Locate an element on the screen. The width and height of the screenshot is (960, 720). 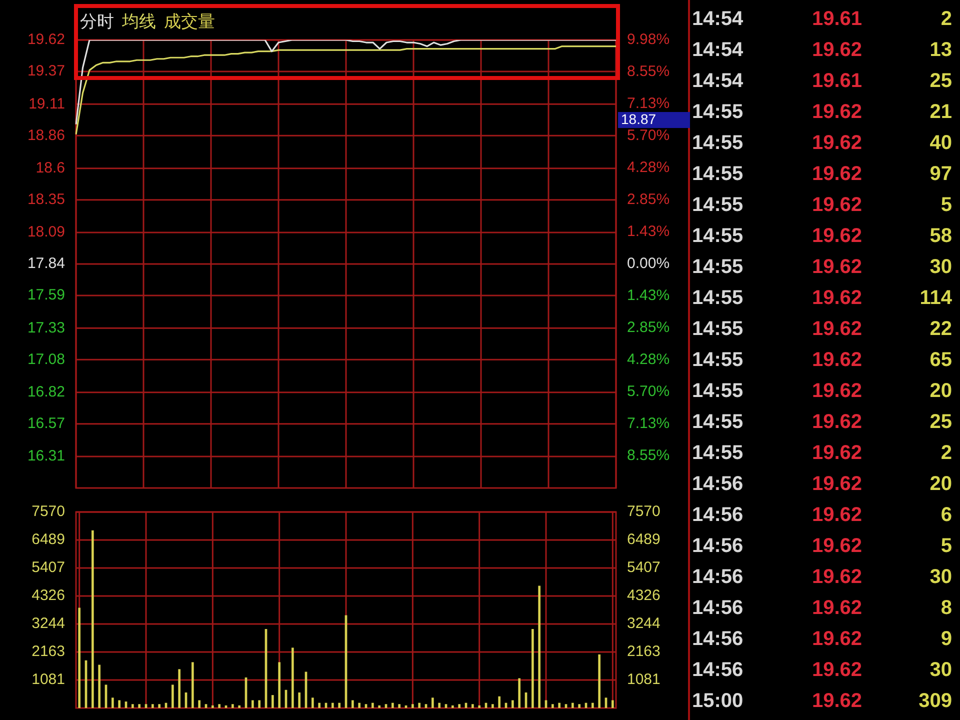
y-tick-label: 16.82 is located at coordinates (46, 392).